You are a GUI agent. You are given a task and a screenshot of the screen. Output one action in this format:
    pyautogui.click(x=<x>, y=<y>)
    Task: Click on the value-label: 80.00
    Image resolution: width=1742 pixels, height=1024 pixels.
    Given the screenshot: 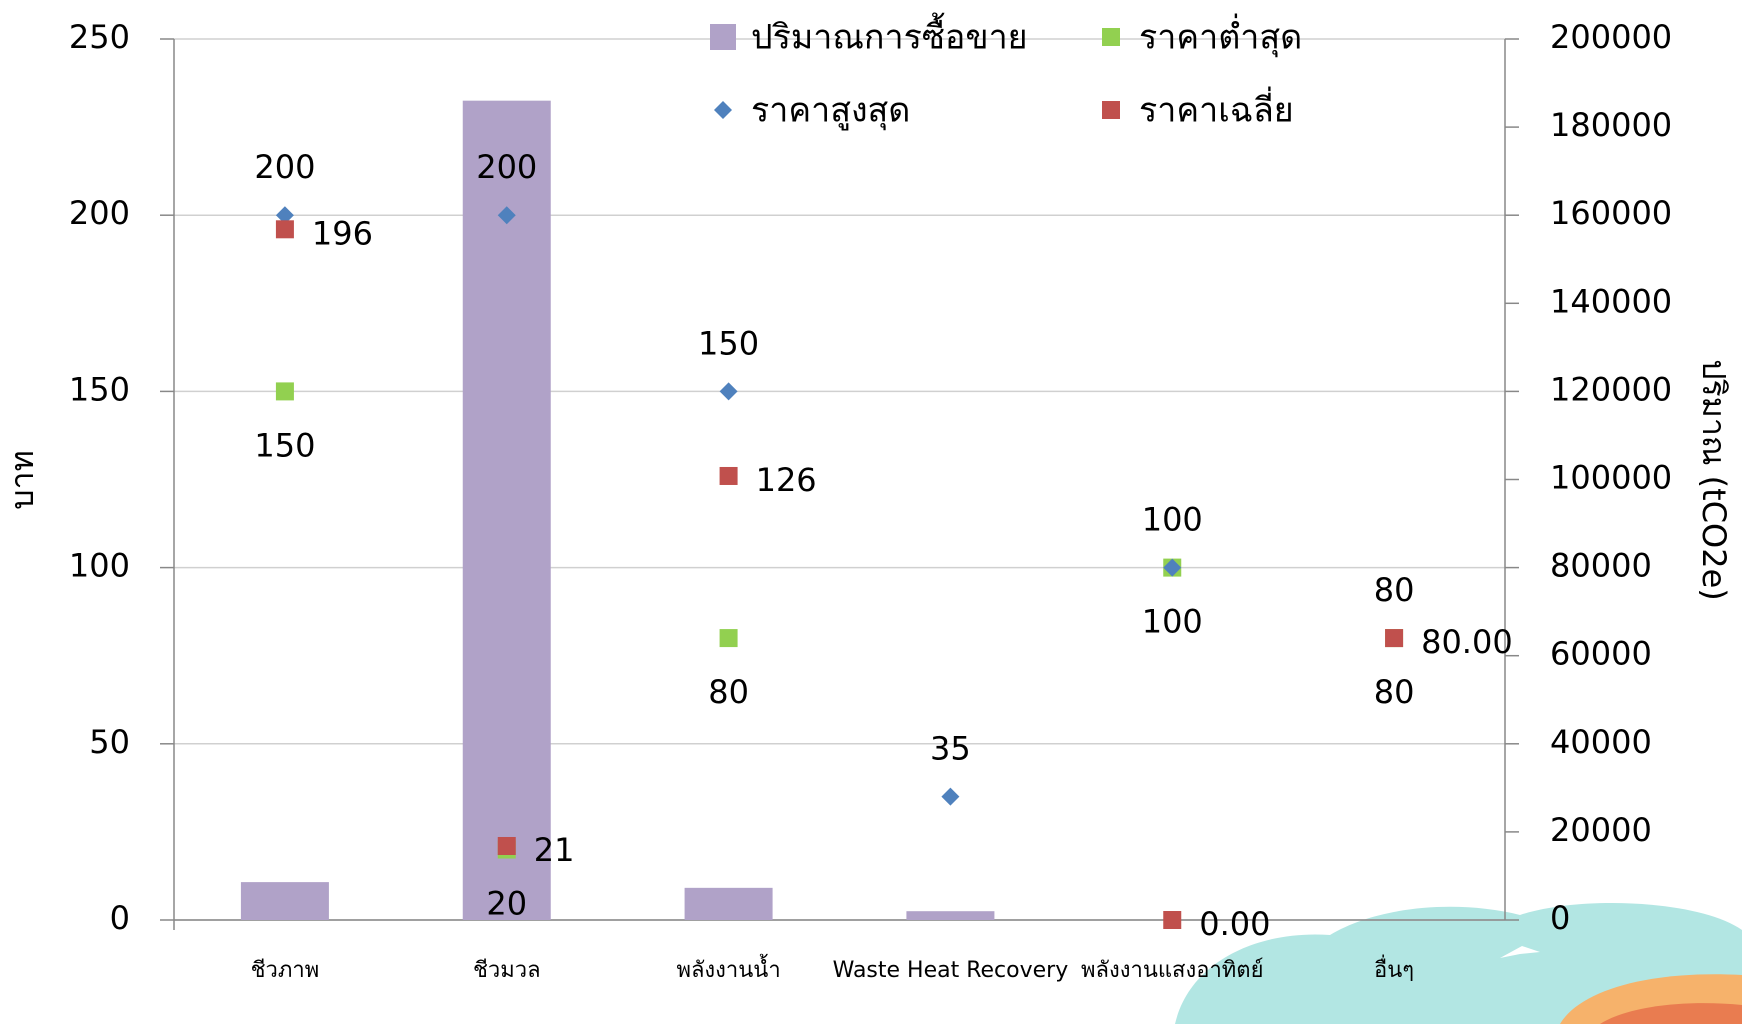 What is the action you would take?
    pyautogui.click(x=1467, y=642)
    